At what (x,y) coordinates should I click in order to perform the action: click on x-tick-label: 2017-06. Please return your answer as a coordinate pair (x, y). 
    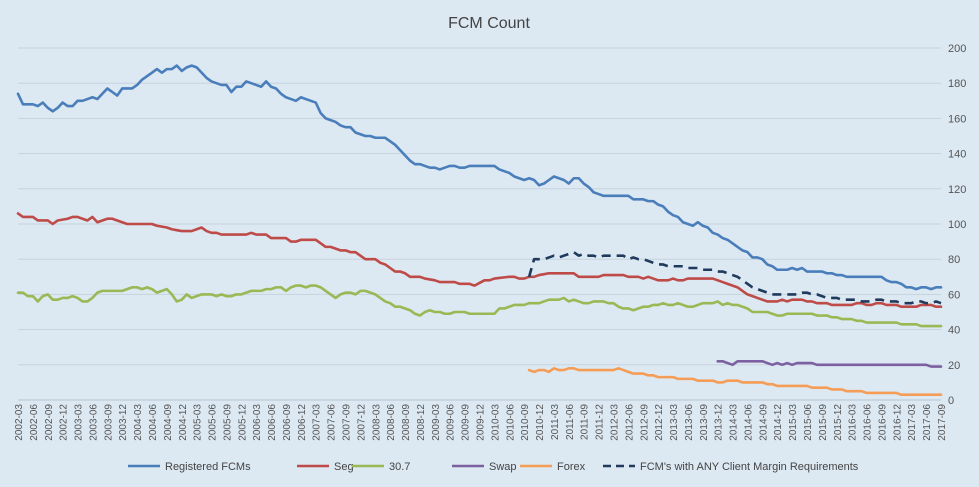
    Looking at the image, I should click on (927, 422).